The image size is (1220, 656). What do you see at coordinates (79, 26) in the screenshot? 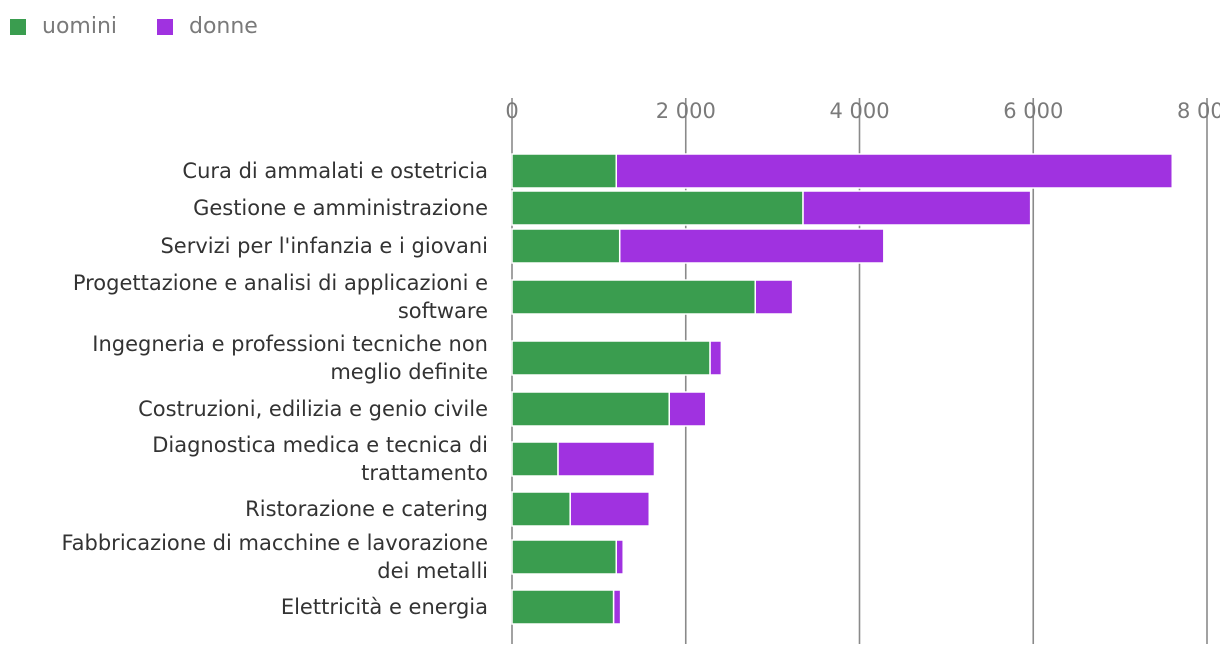
I see `legend-label-uomini: uomini` at bounding box center [79, 26].